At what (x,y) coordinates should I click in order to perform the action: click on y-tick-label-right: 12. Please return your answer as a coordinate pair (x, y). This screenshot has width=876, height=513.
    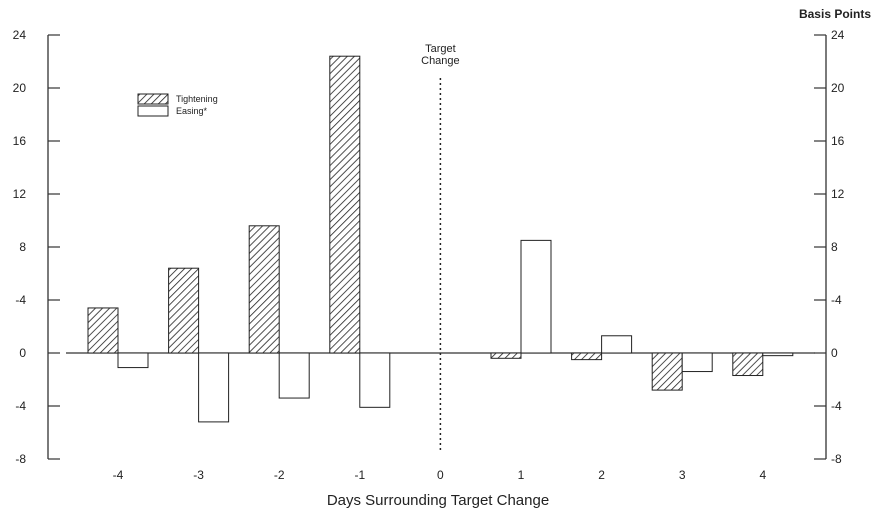
    Looking at the image, I should click on (838, 194).